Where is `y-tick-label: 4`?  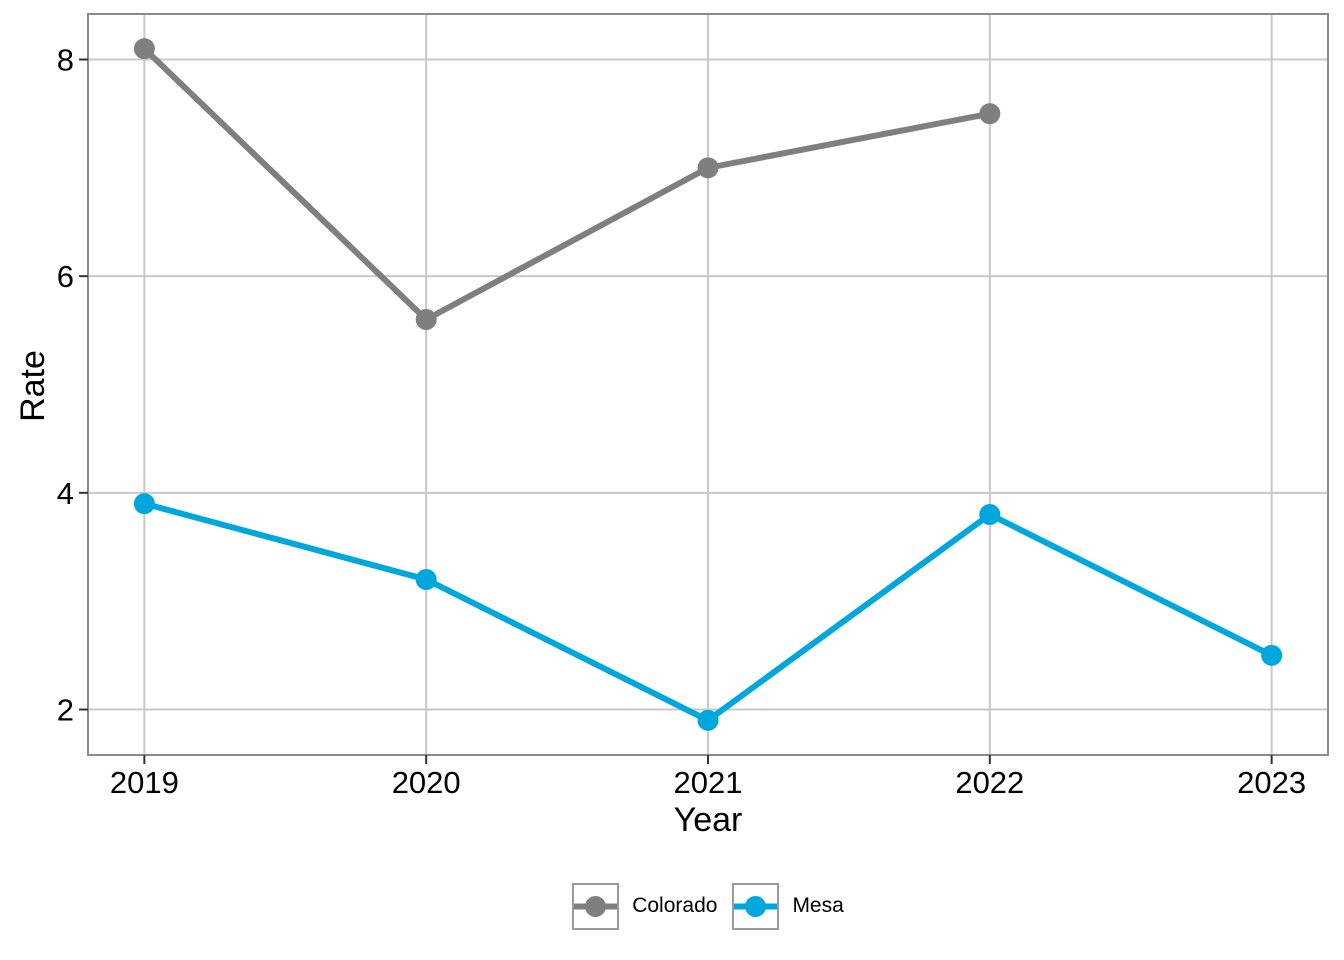 y-tick-label: 4 is located at coordinates (65, 493).